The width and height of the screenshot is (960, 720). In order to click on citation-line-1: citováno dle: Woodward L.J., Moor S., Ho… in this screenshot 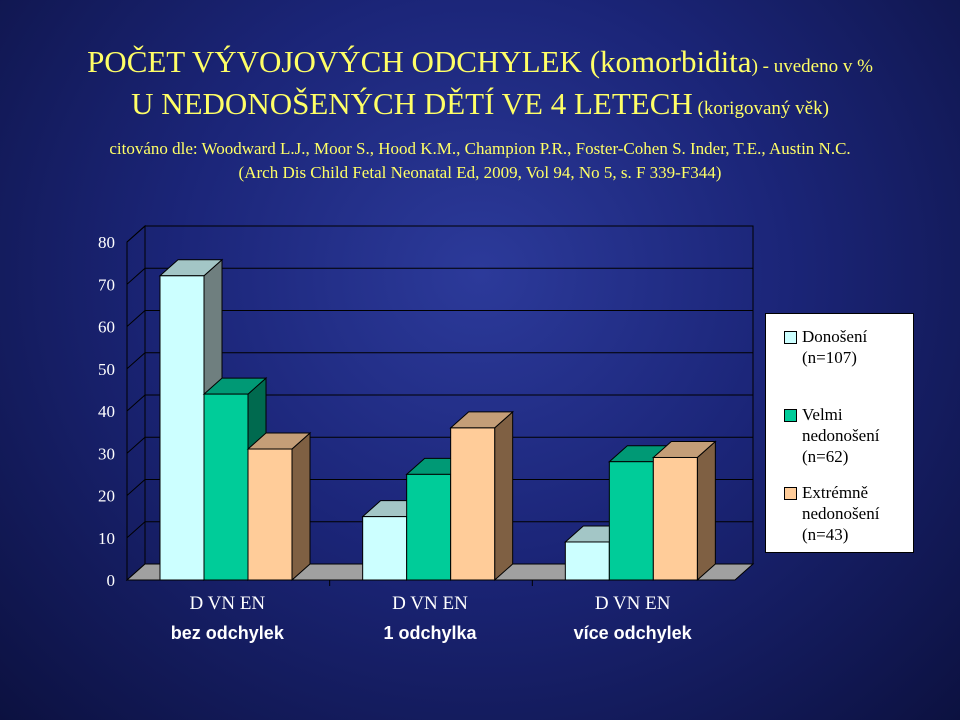, I will do `click(480, 148)`.